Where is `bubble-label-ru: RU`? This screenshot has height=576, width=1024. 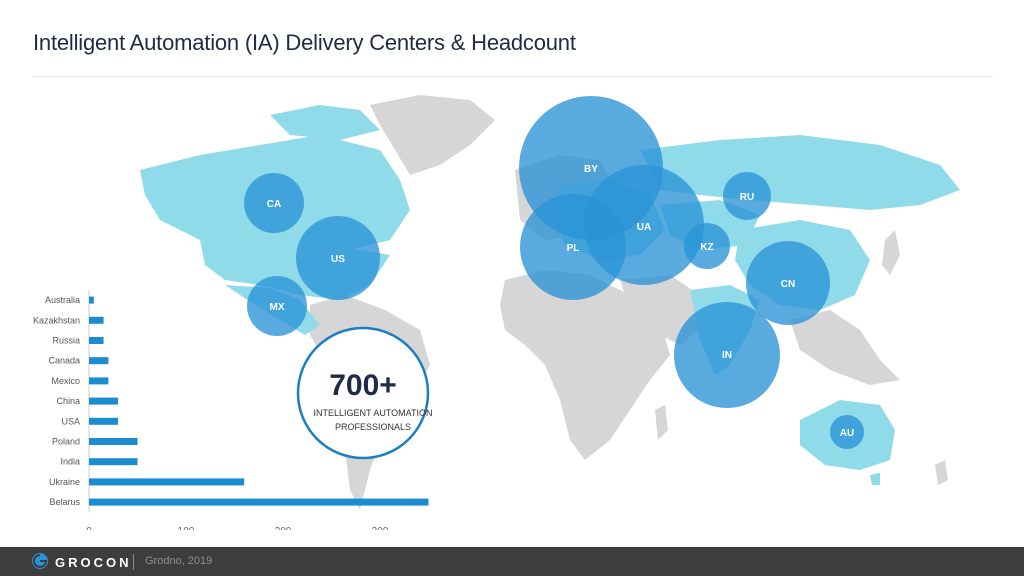
bubble-label-ru: RU is located at coordinates (747, 197).